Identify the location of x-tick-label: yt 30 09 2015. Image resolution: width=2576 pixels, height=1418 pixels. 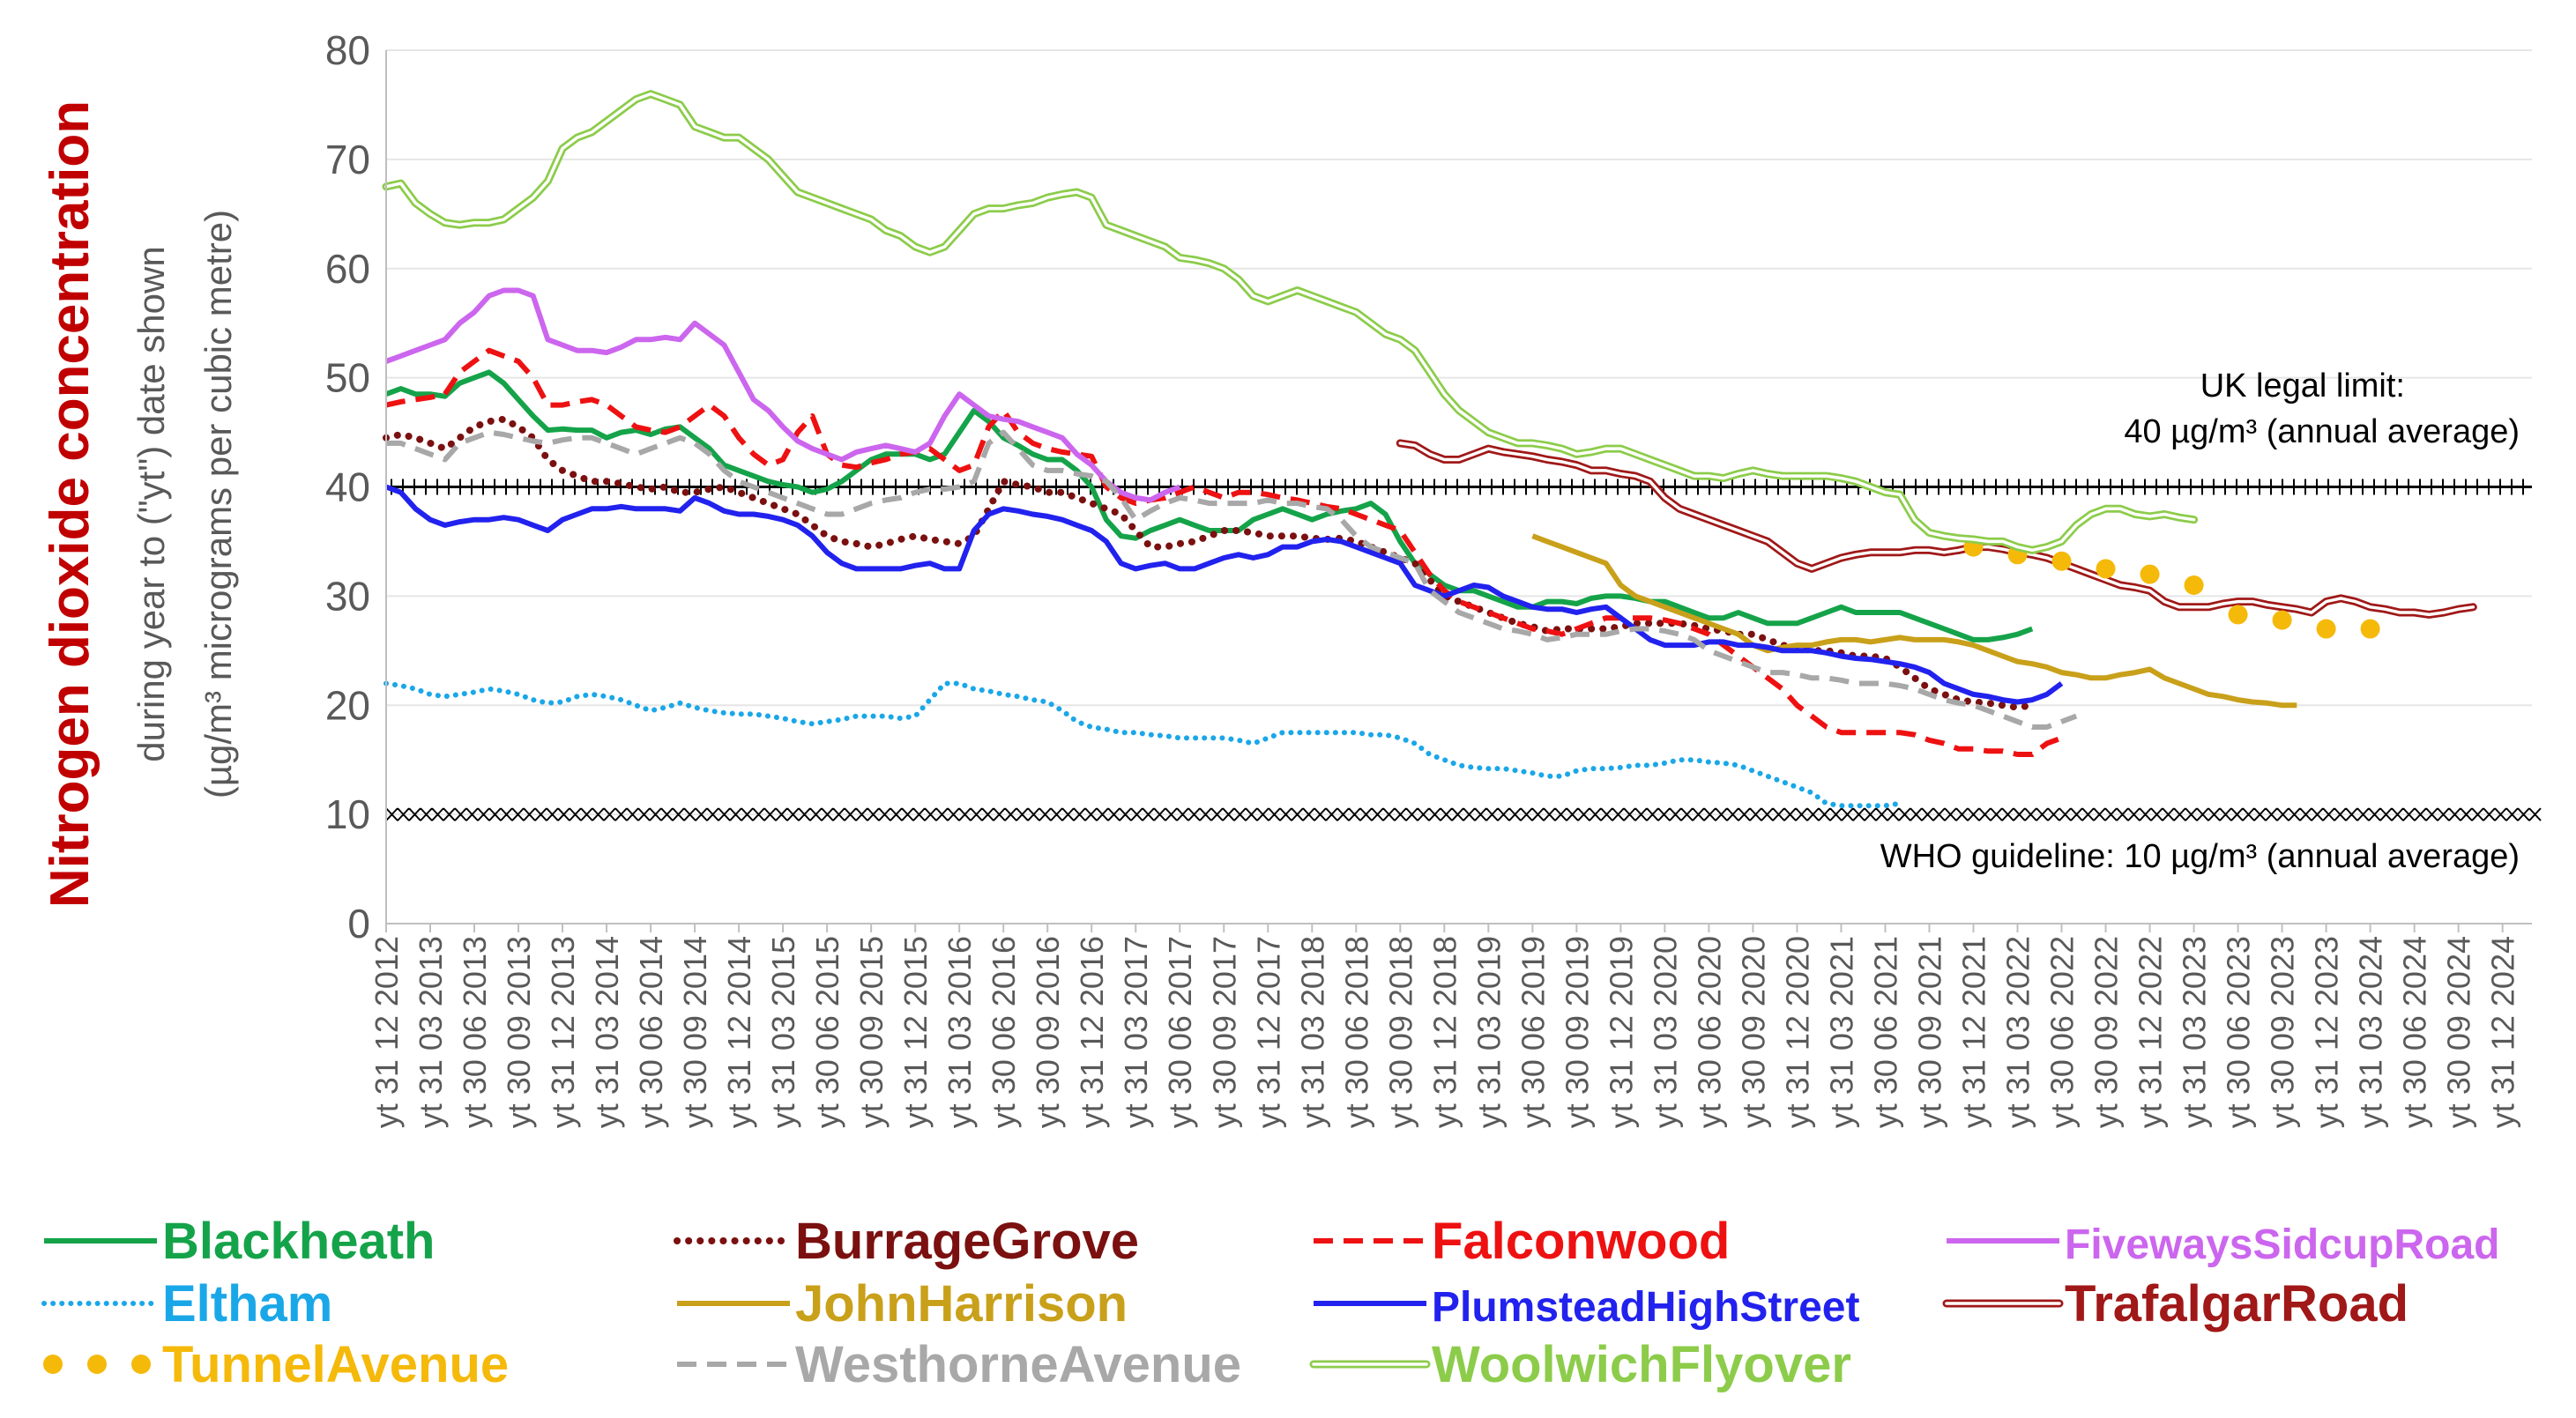
(872, 1032).